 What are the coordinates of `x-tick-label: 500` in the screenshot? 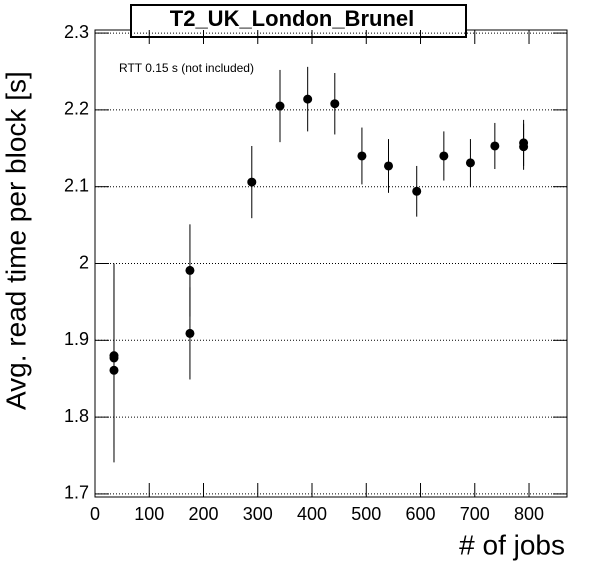 It's located at (366, 514).